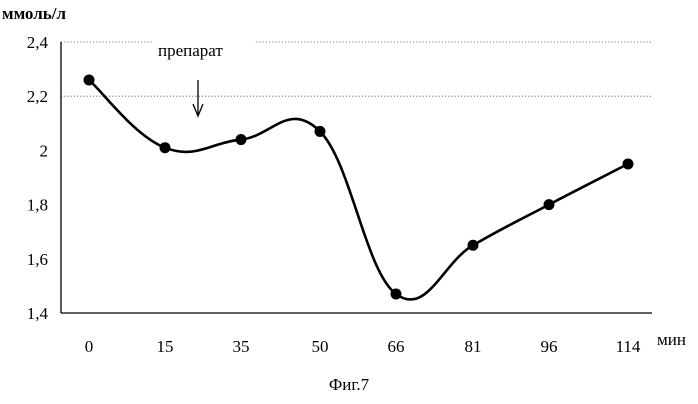 The height and width of the screenshot is (404, 698). What do you see at coordinates (89, 346) in the screenshot?
I see `x-tick-label: 0` at bounding box center [89, 346].